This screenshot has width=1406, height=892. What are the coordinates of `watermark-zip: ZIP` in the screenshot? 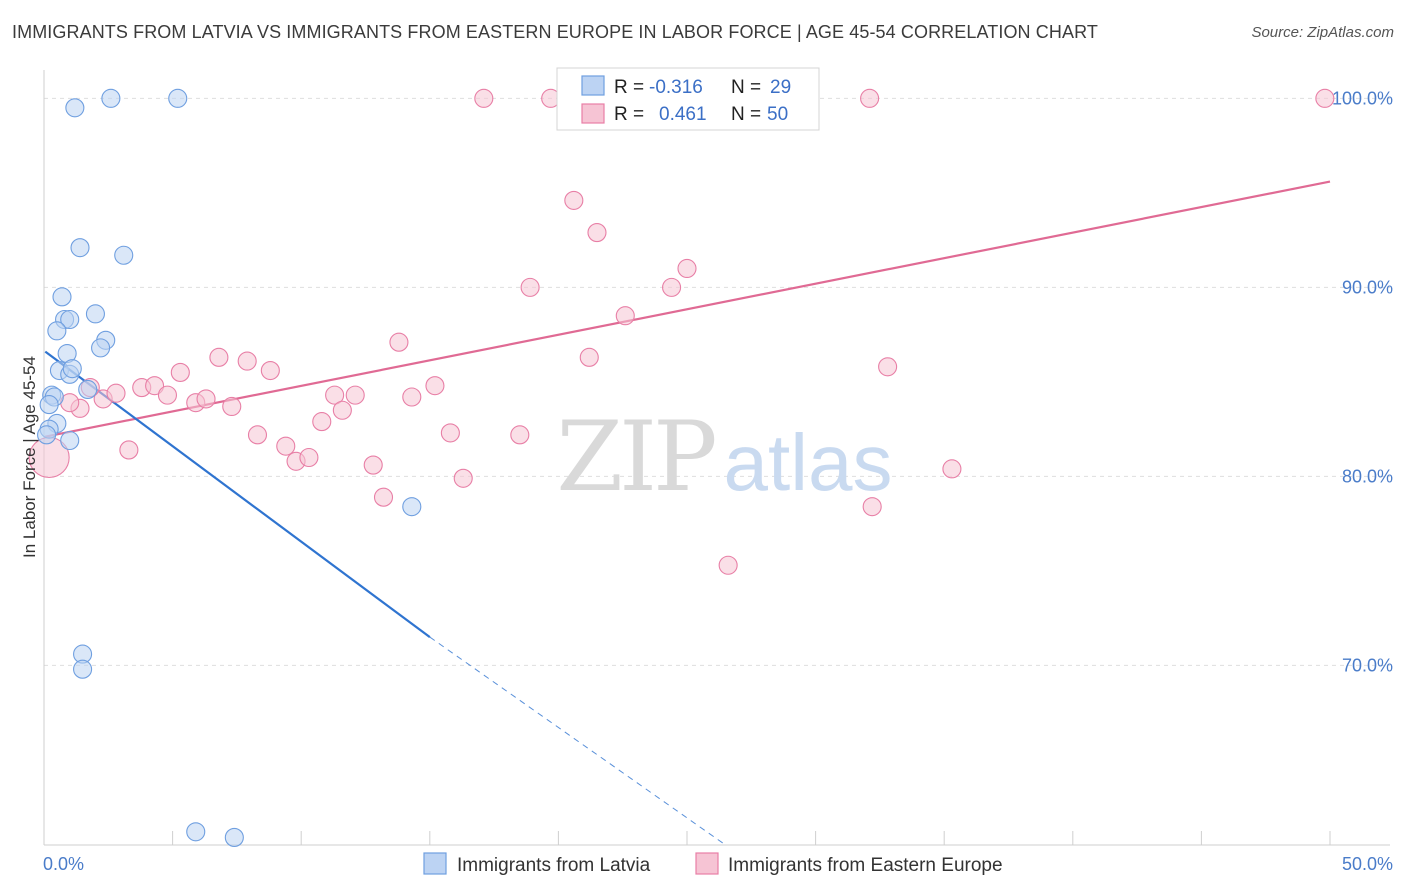 It's located at (635, 457).